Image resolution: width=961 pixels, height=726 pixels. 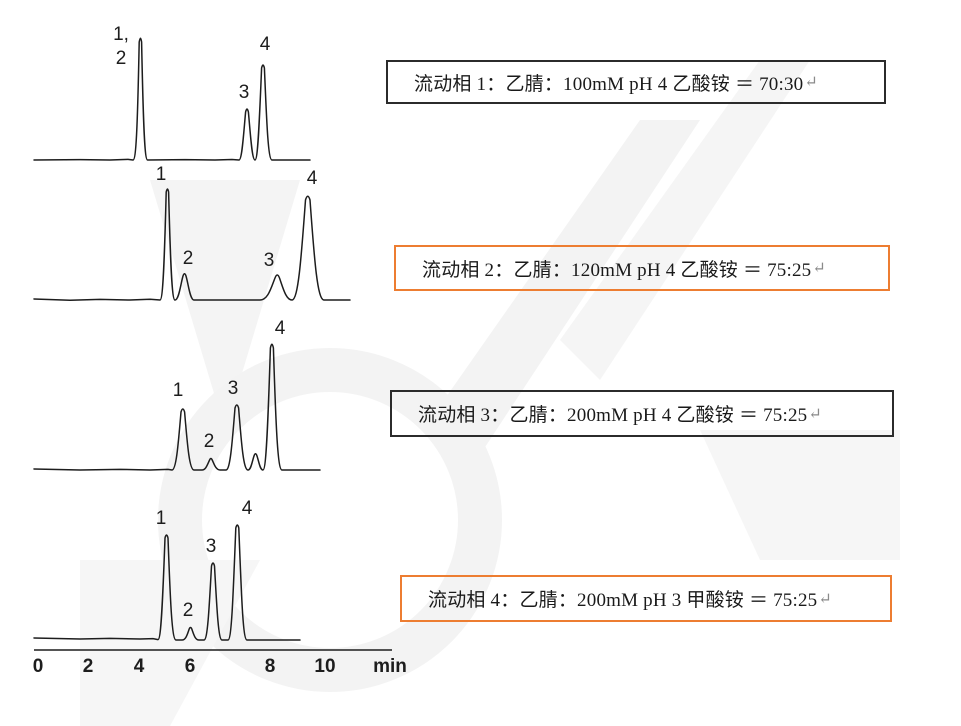 I want to click on caption-text-1: 流动相 1：乙腈：100mM pH 4 乙酸铵 ＝ 70:30, so click(x=609, y=84).